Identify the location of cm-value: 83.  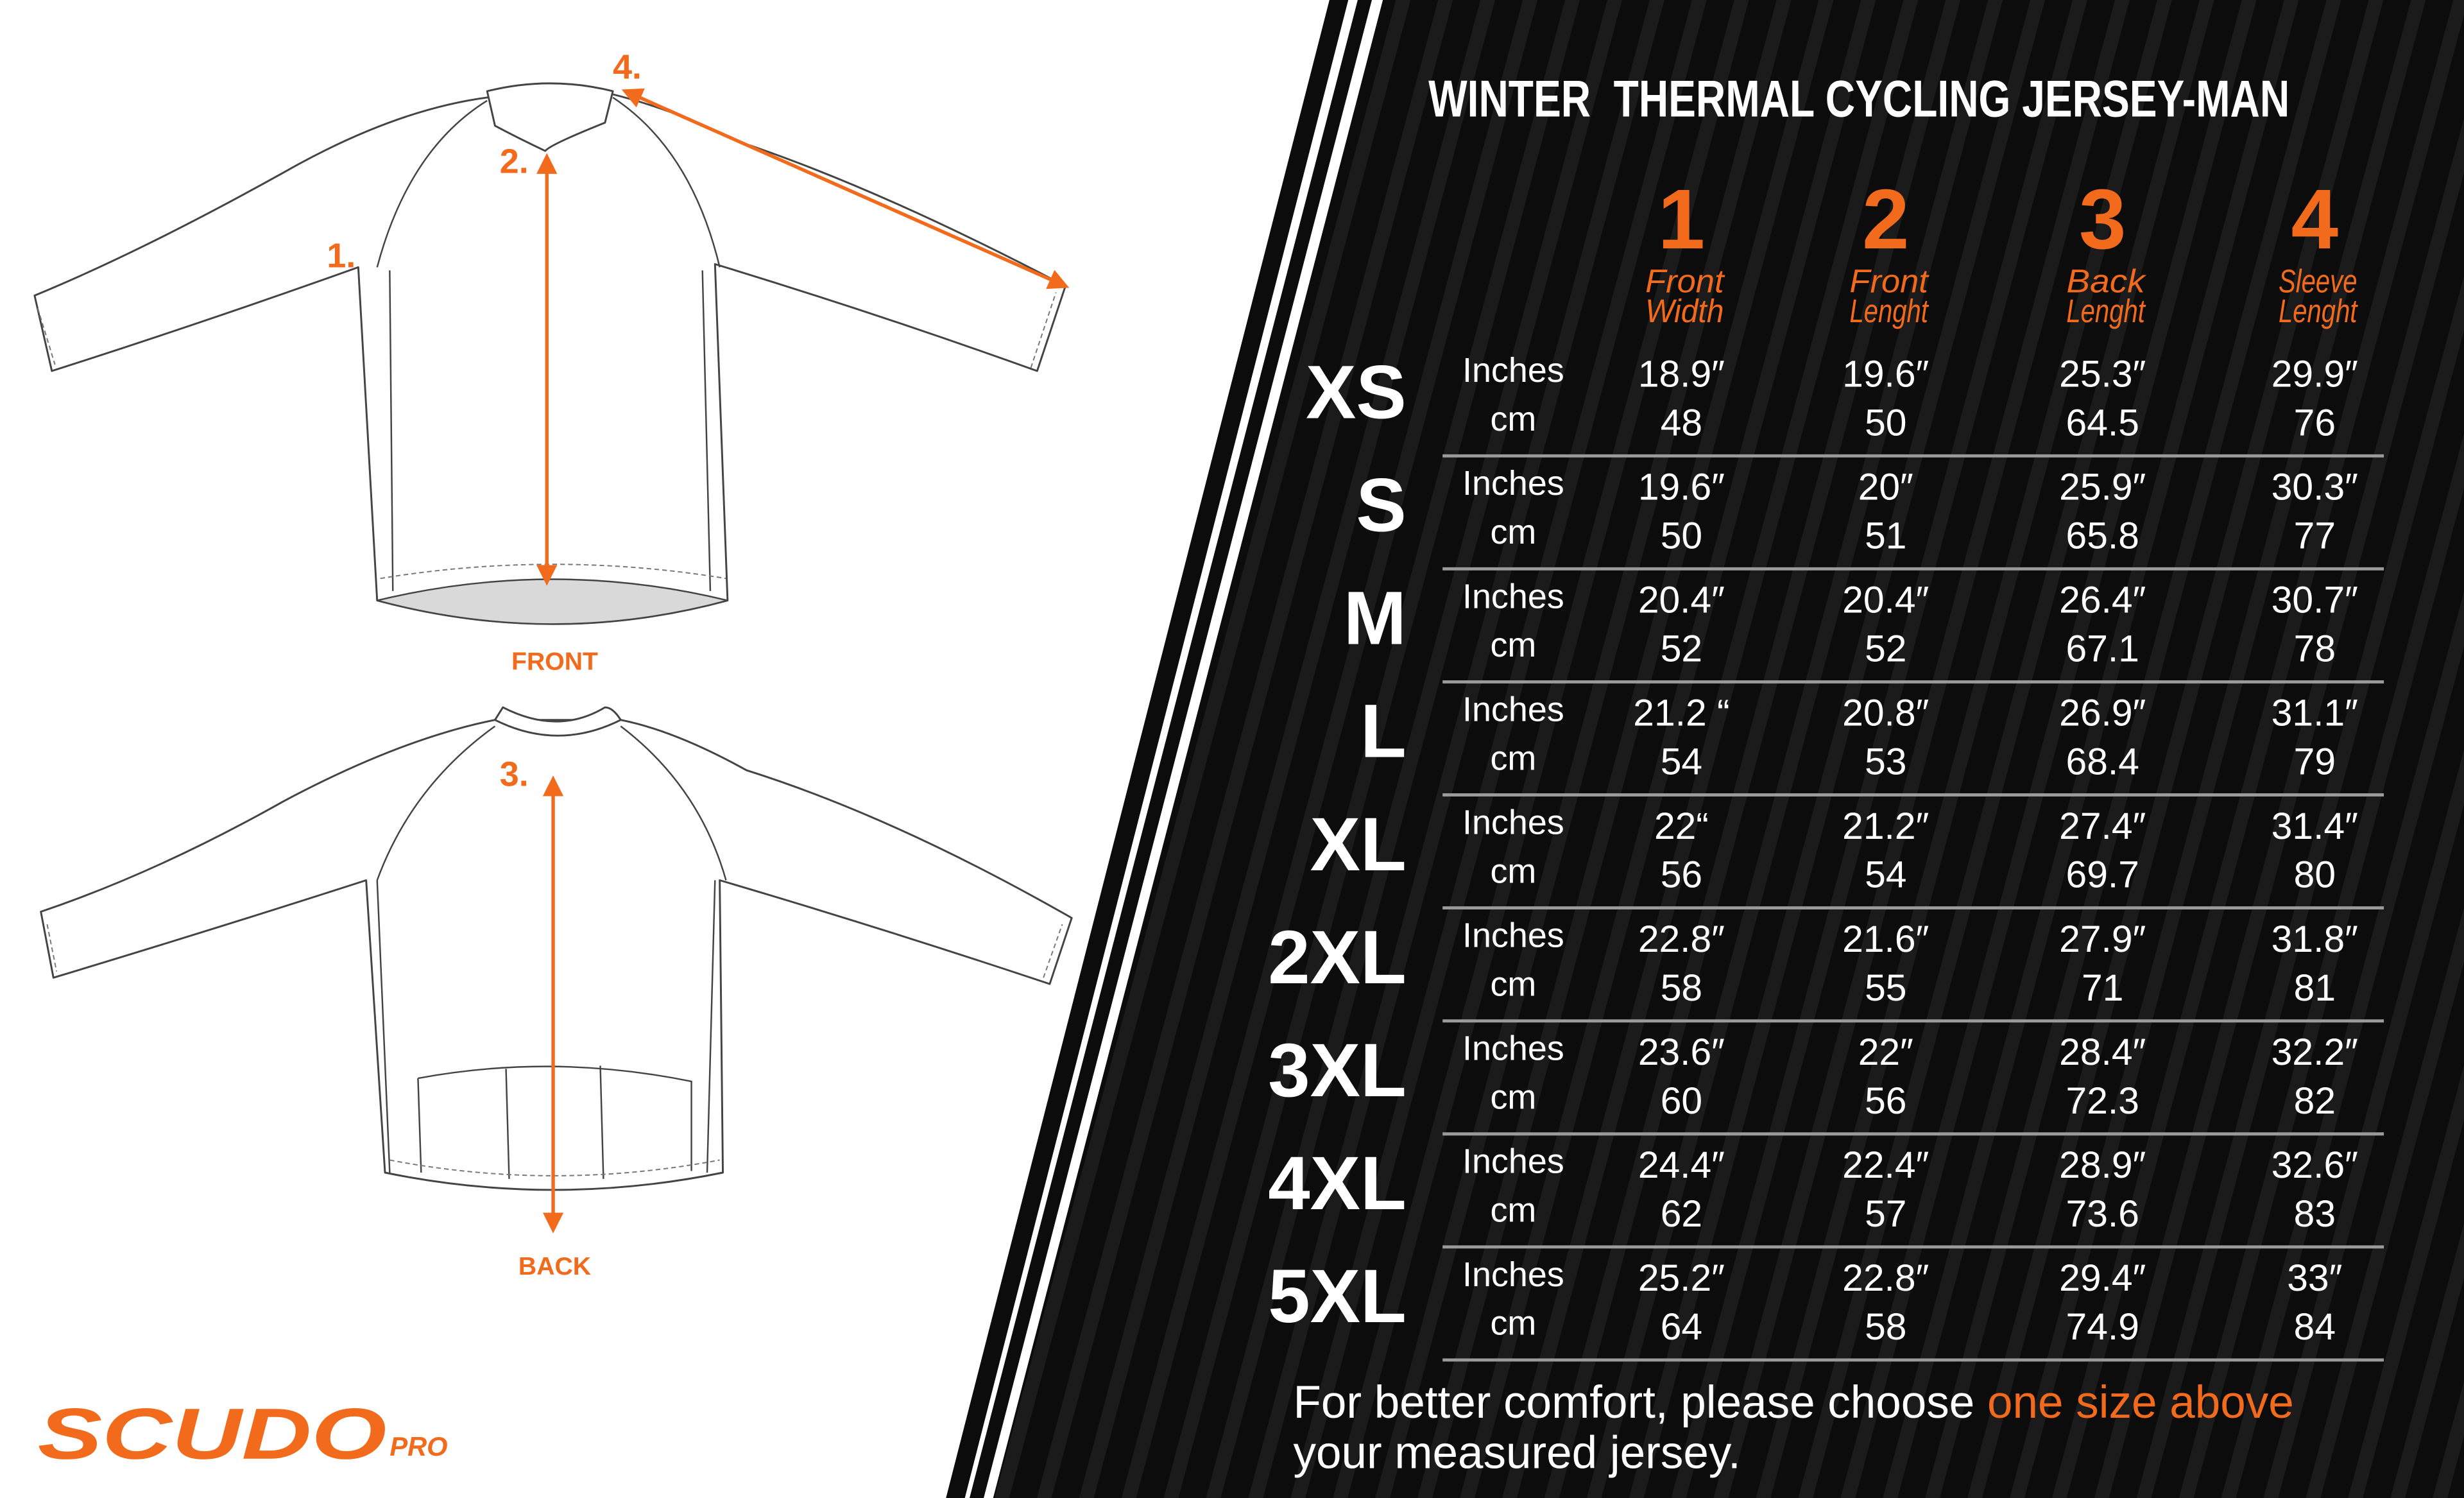
(2315, 1214).